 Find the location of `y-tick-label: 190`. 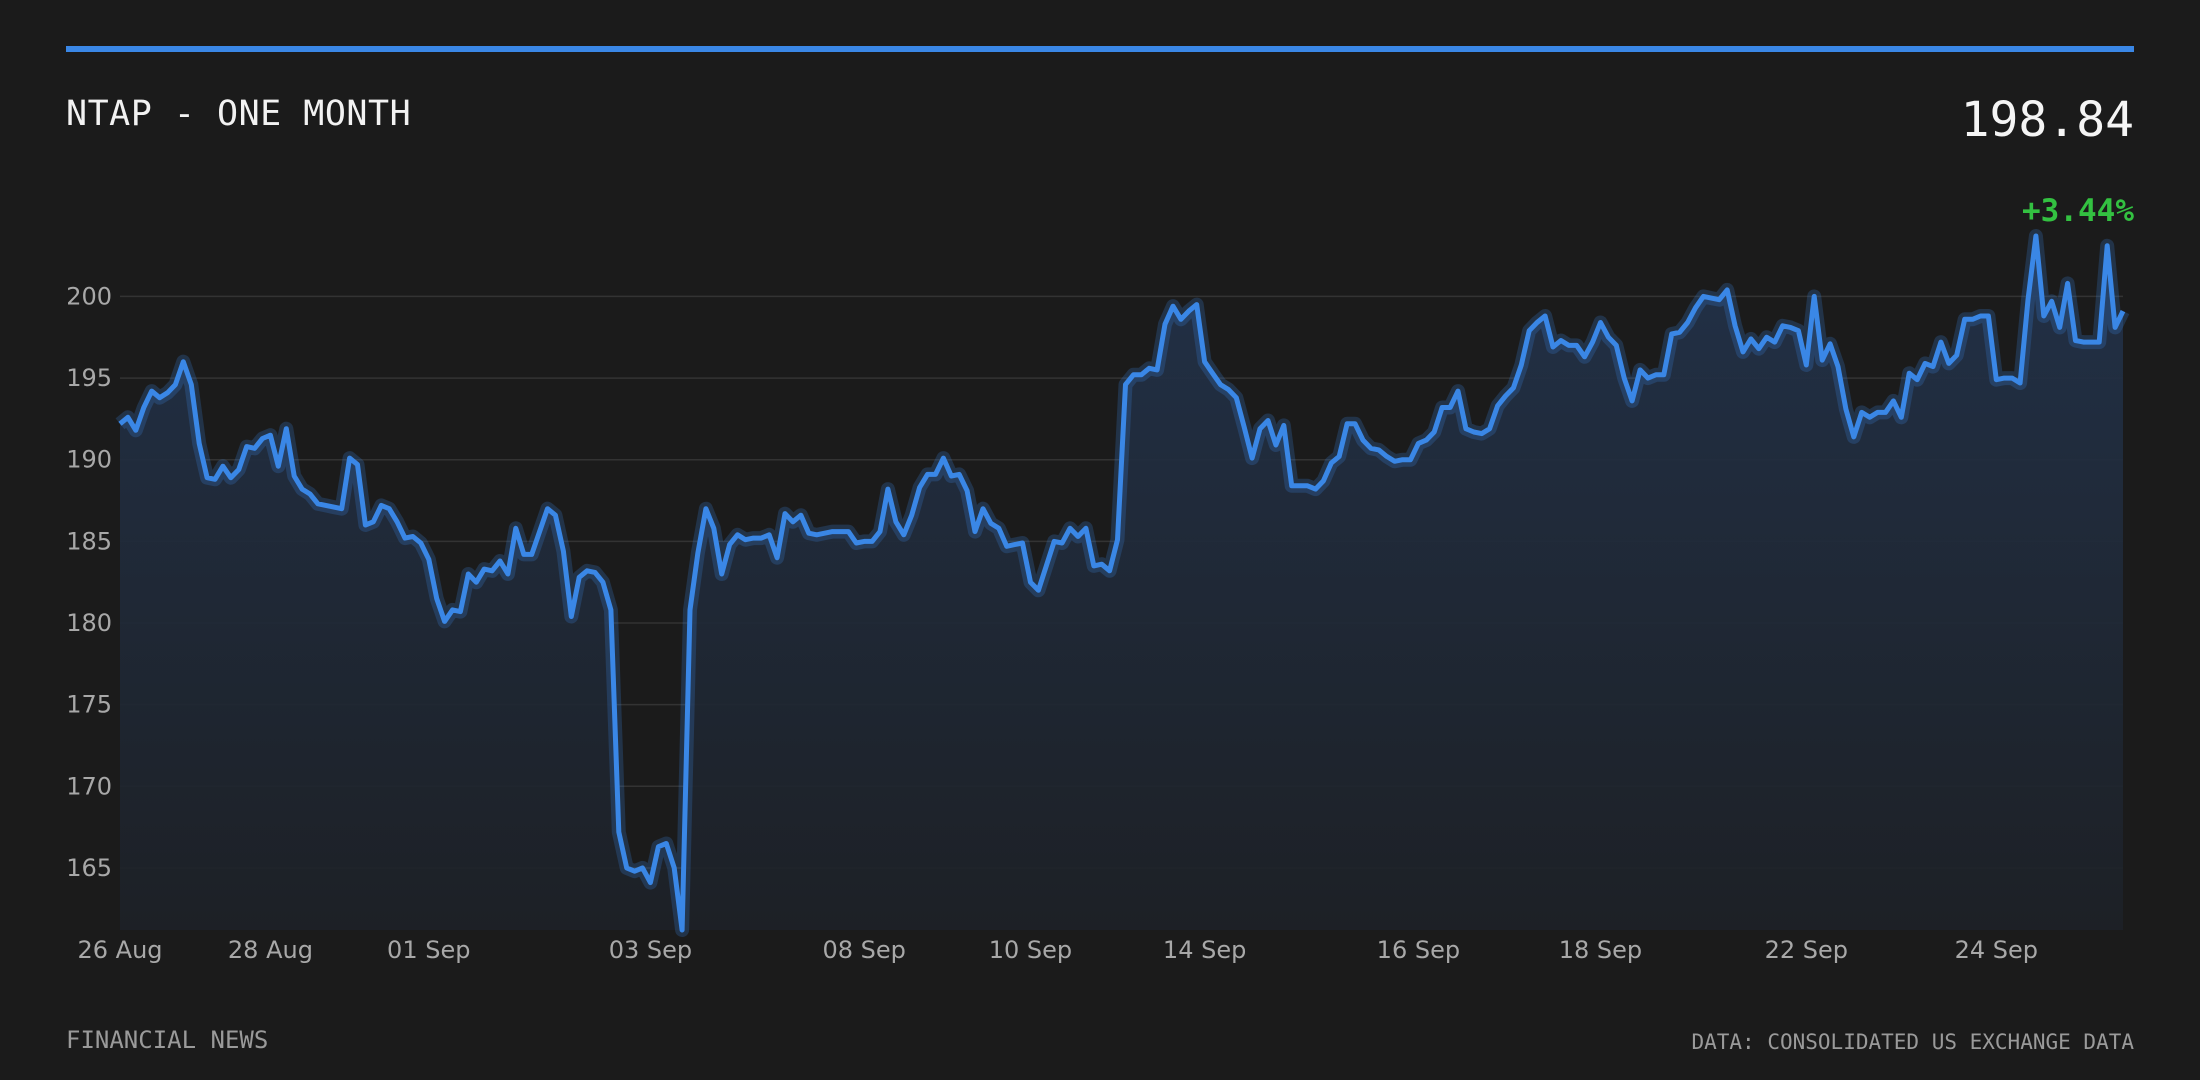

y-tick-label: 190 is located at coordinates (89, 460).